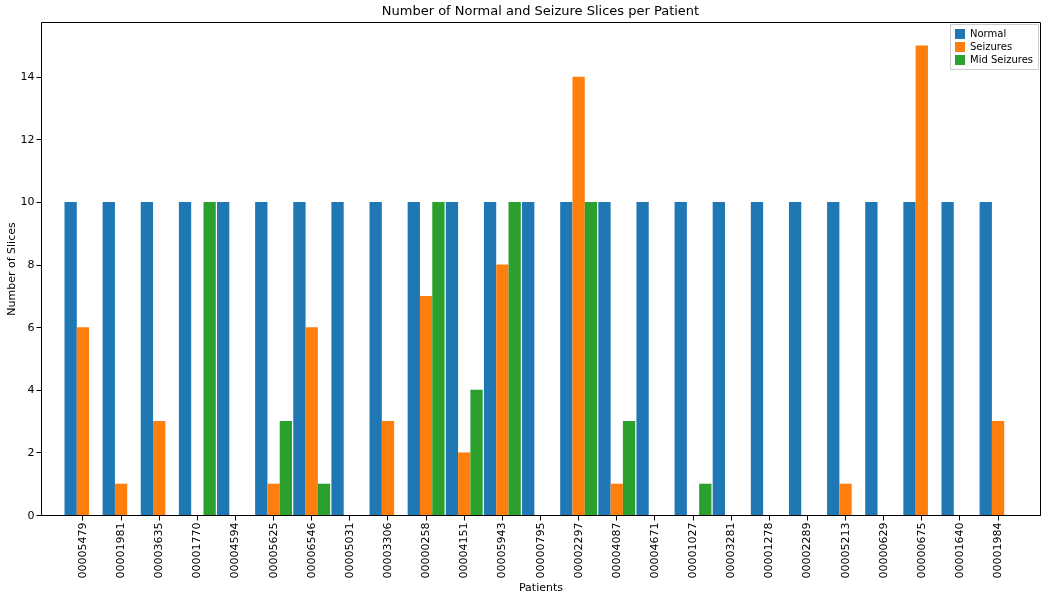 The height and width of the screenshot is (603, 1049). Describe the element at coordinates (27, 139) in the screenshot. I see `y-tick-label: 12` at that location.